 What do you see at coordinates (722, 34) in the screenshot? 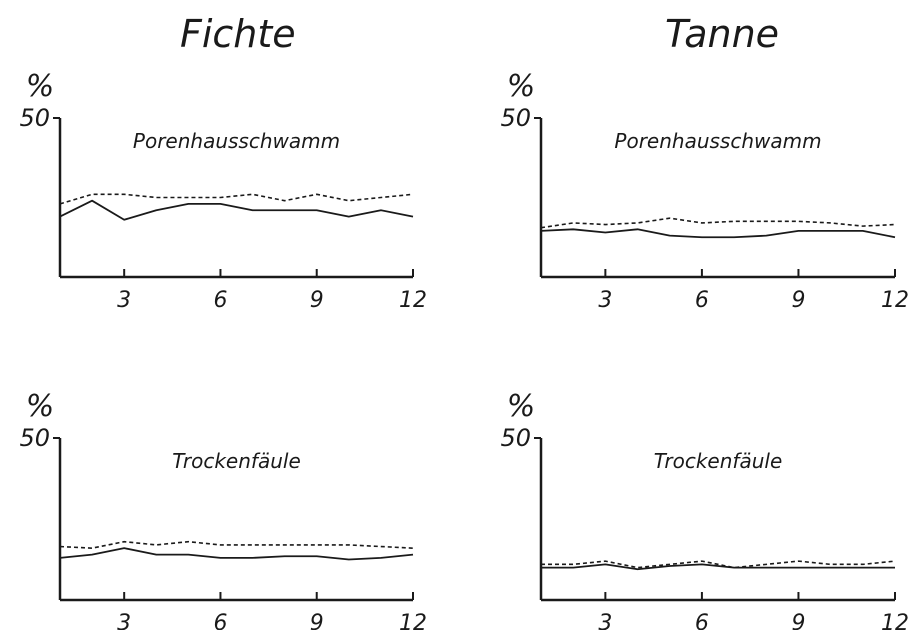
I see `column-title-tanne: Tanne` at bounding box center [722, 34].